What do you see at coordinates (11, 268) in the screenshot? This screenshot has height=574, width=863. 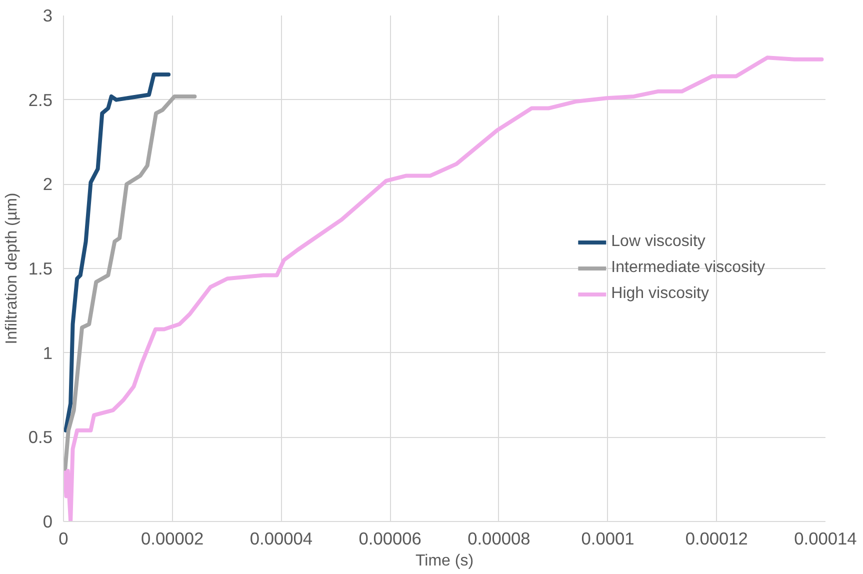 I see `y-axis-title: Infiltration depth (µm)` at bounding box center [11, 268].